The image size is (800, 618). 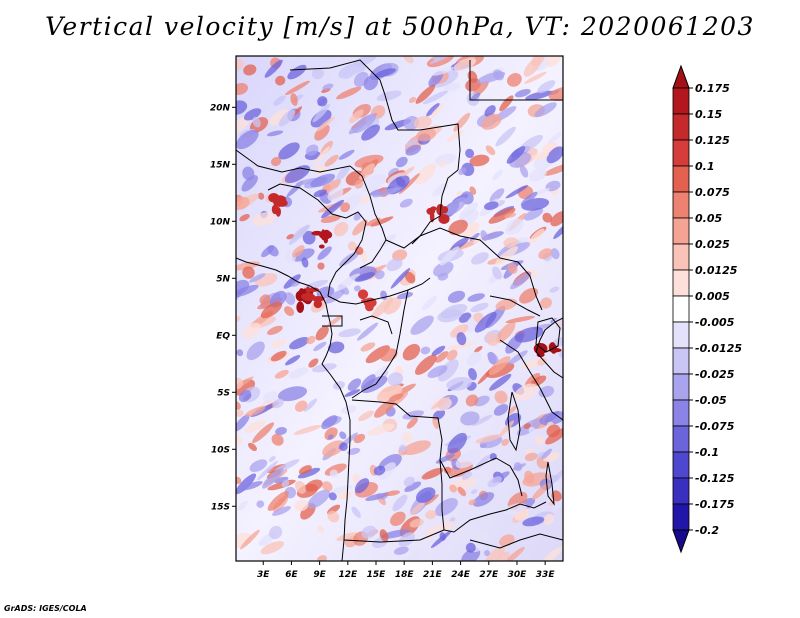 What do you see at coordinates (712, 88) in the screenshot?
I see `colorbar-label: 0.175` at bounding box center [712, 88].